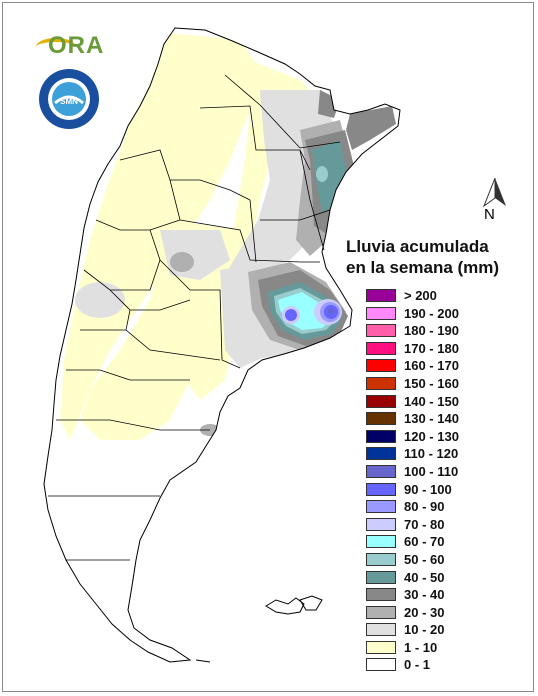 This screenshot has width=538, height=696. Describe the element at coordinates (417, 665) in the screenshot. I see `legend-label: 0 - 1` at that location.